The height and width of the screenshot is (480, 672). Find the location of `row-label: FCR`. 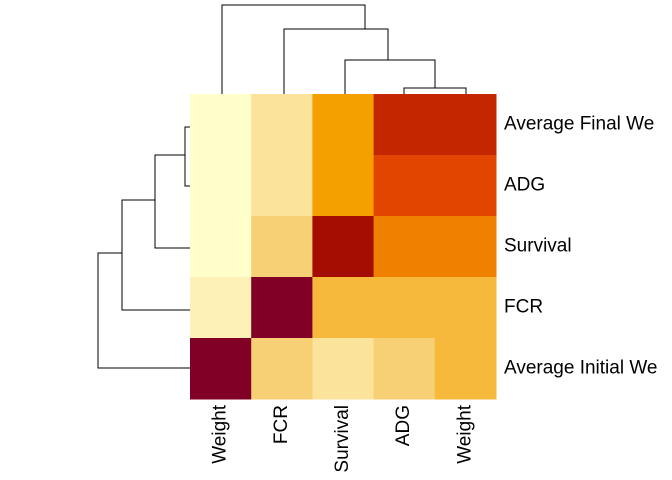

row-label: FCR is located at coordinates (523, 307).